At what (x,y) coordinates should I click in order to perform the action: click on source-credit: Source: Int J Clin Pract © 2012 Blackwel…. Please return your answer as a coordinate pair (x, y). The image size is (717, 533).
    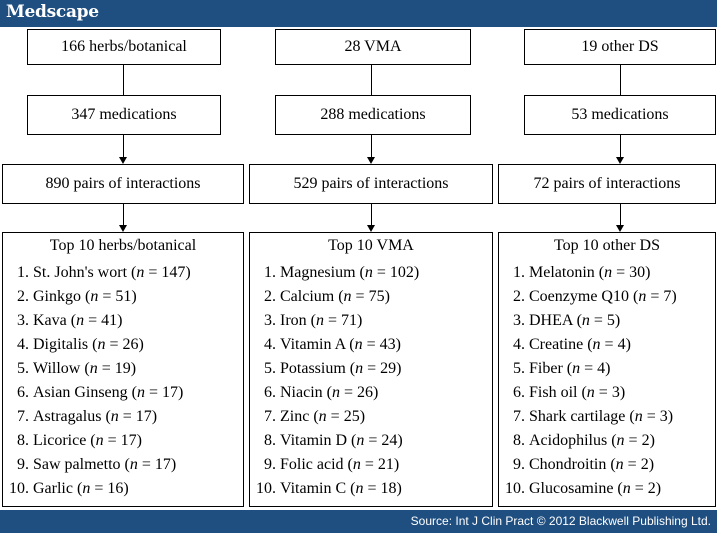
    Looking at the image, I should click on (560, 521).